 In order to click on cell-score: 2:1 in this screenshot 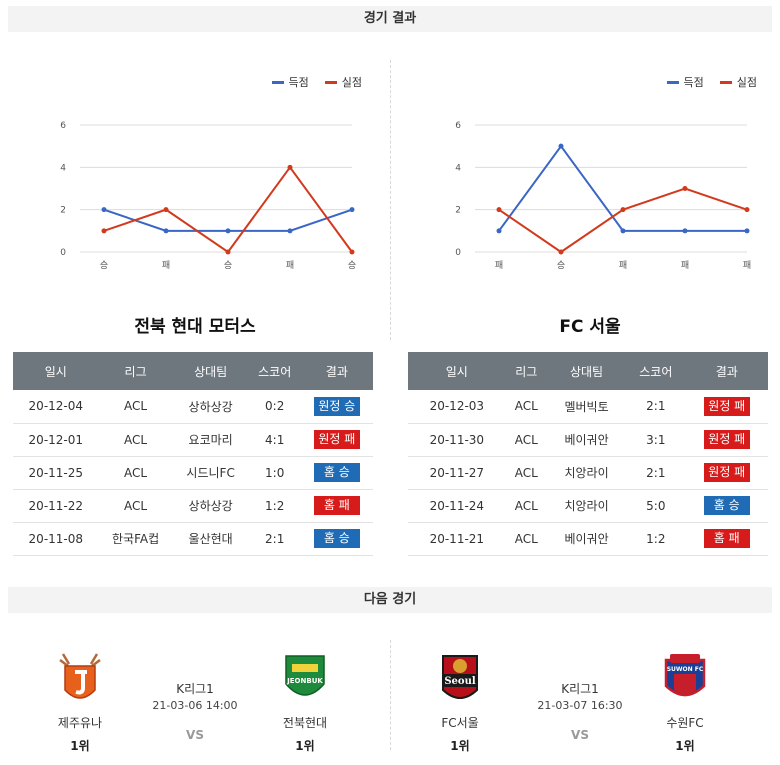, I will do `click(656, 407)`.